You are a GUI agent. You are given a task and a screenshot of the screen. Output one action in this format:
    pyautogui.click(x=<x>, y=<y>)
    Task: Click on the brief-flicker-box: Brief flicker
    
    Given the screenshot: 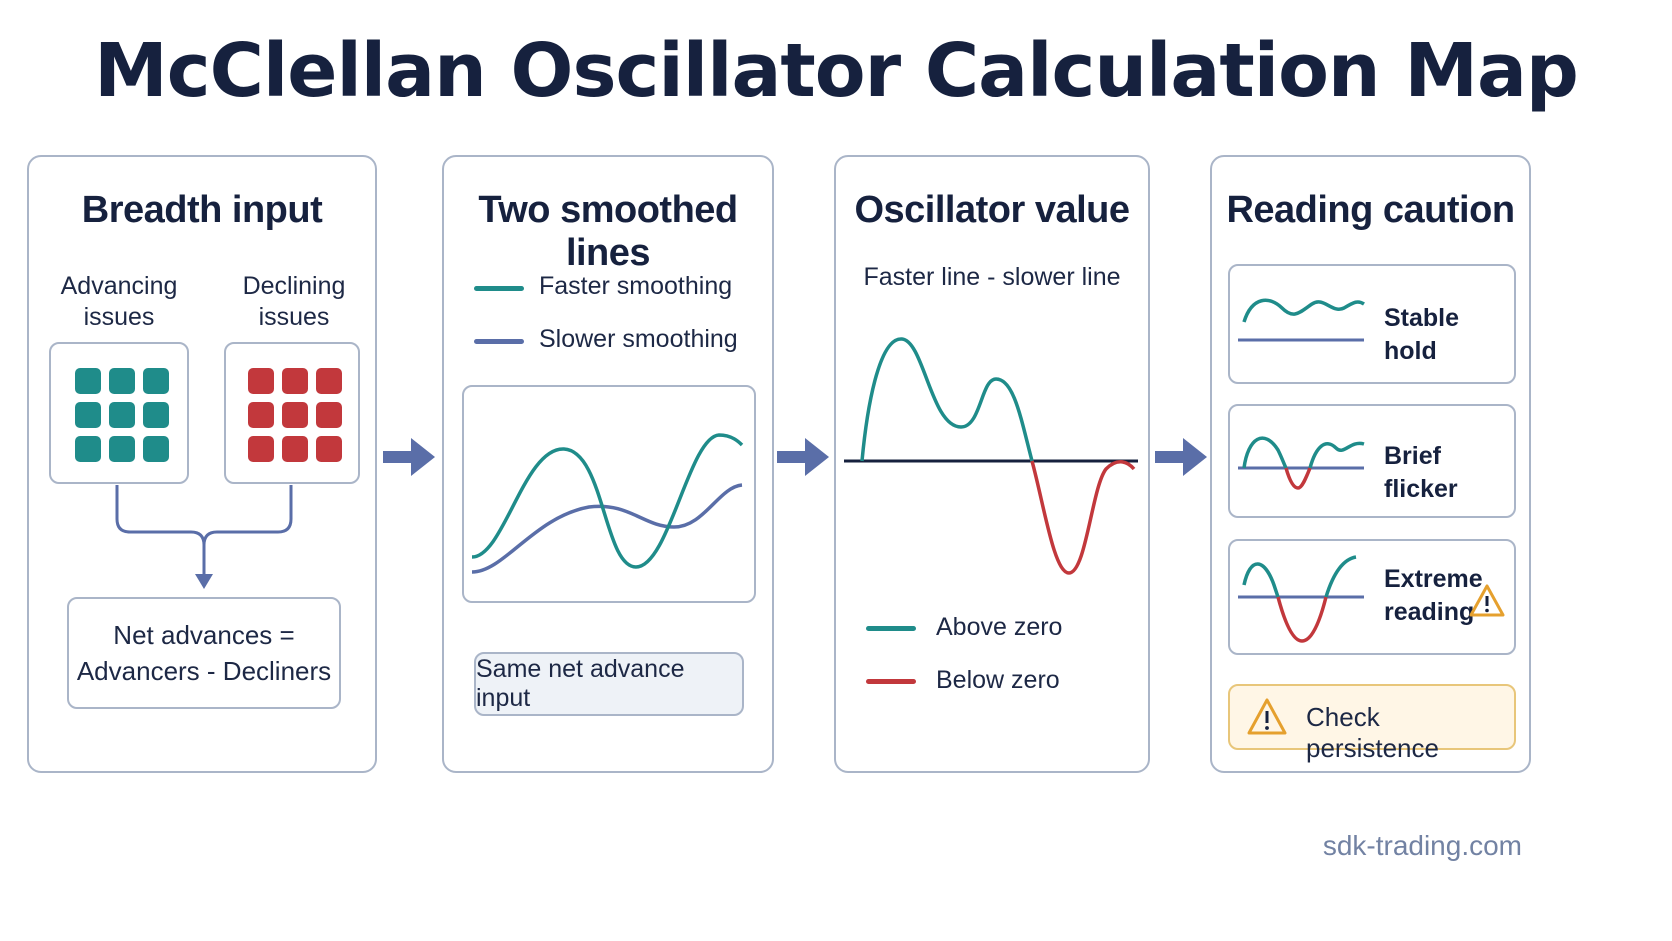 What is the action you would take?
    pyautogui.click(x=1372, y=461)
    